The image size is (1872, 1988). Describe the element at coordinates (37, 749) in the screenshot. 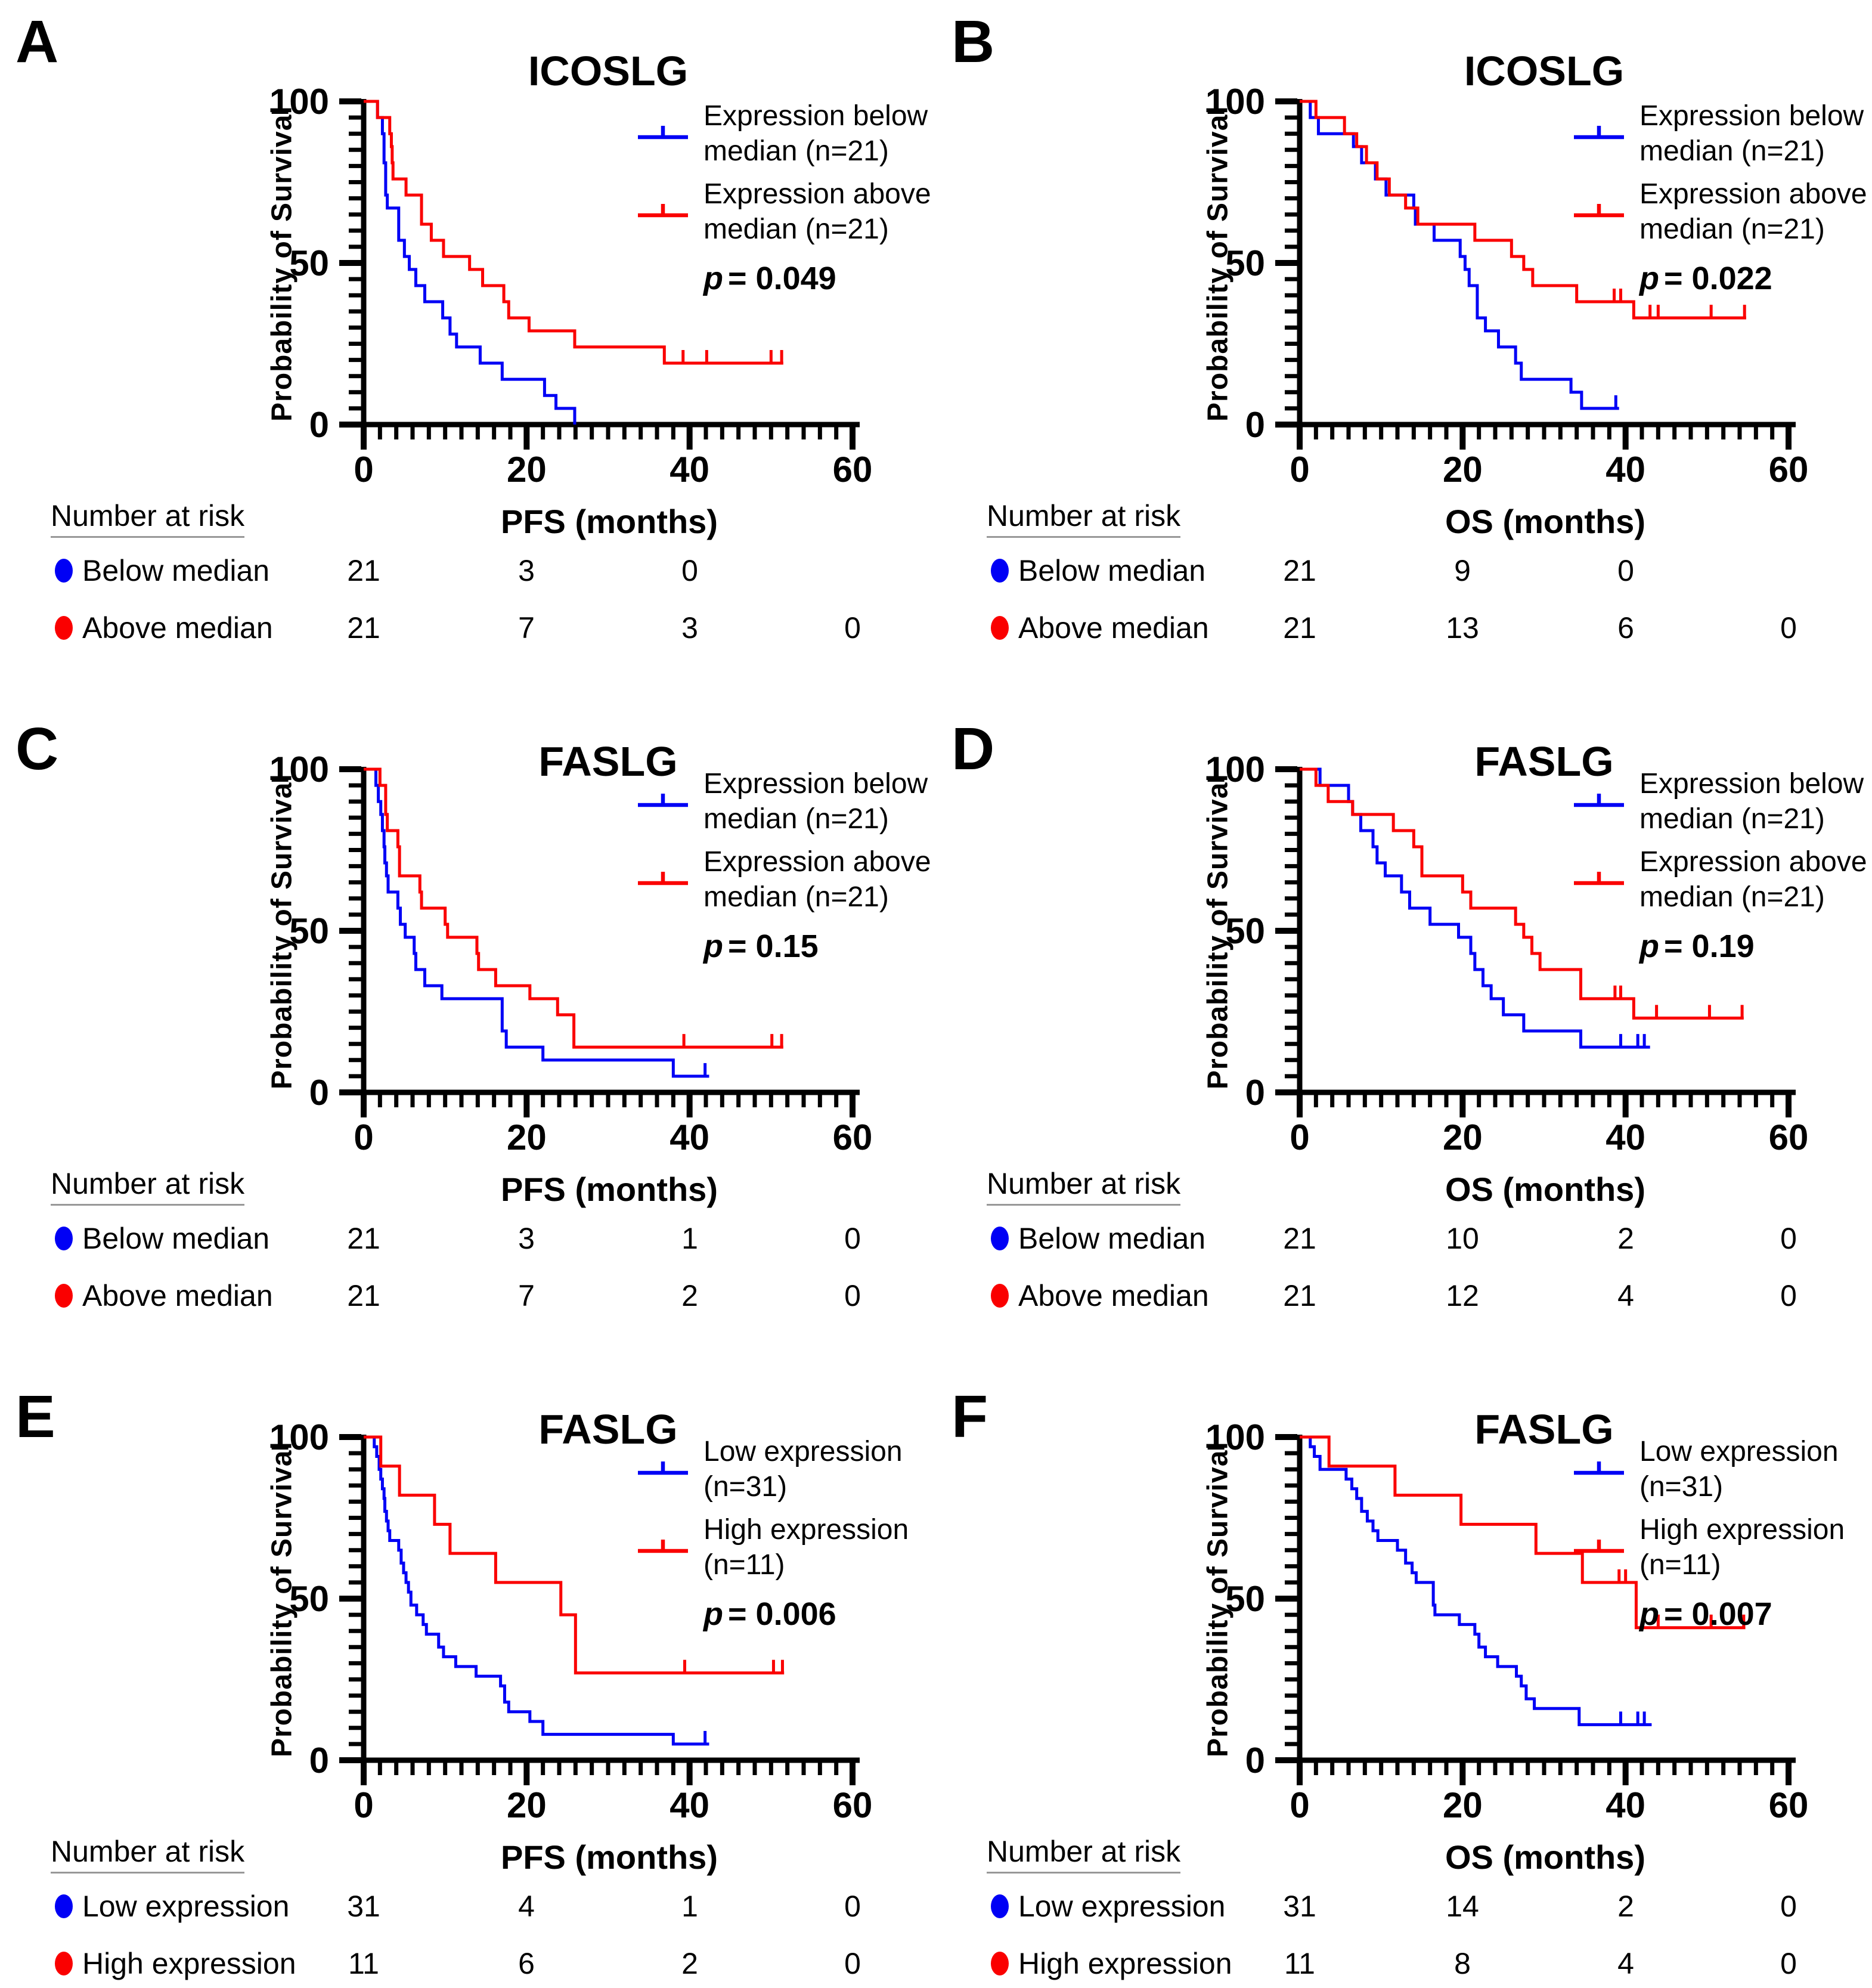

I see `panel-letter: C` at that location.